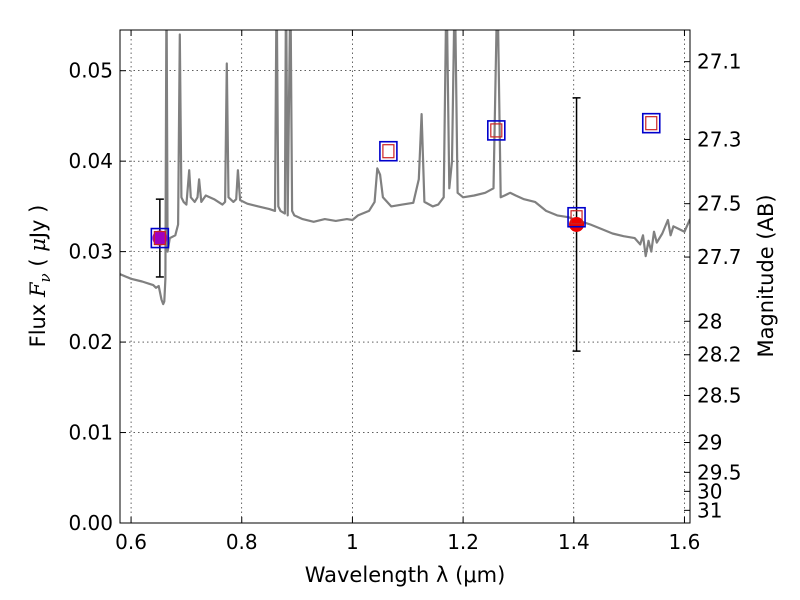  What do you see at coordinates (38, 289) in the screenshot?
I see `y-axis-label-var: F` at bounding box center [38, 289].